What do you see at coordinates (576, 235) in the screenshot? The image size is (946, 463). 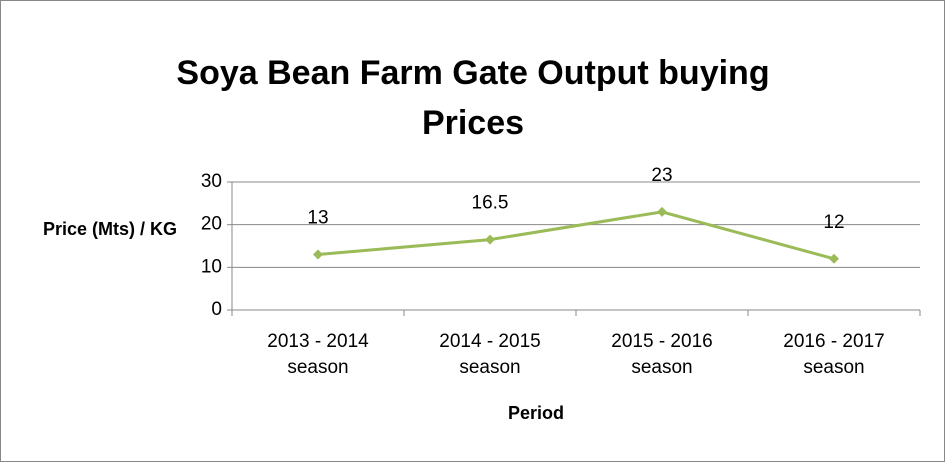 I see `line` at bounding box center [576, 235].